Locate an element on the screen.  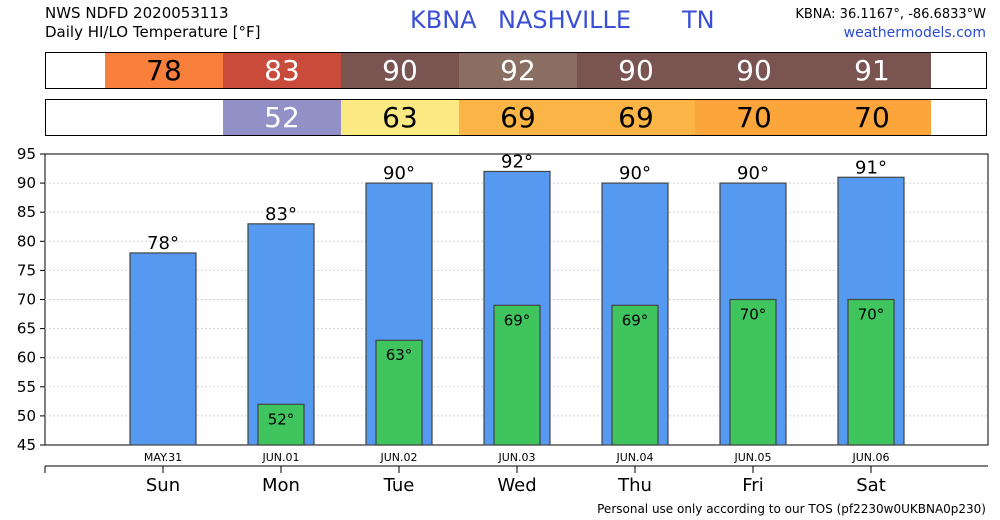
date-label: JUN.03 is located at coordinates (516, 457).